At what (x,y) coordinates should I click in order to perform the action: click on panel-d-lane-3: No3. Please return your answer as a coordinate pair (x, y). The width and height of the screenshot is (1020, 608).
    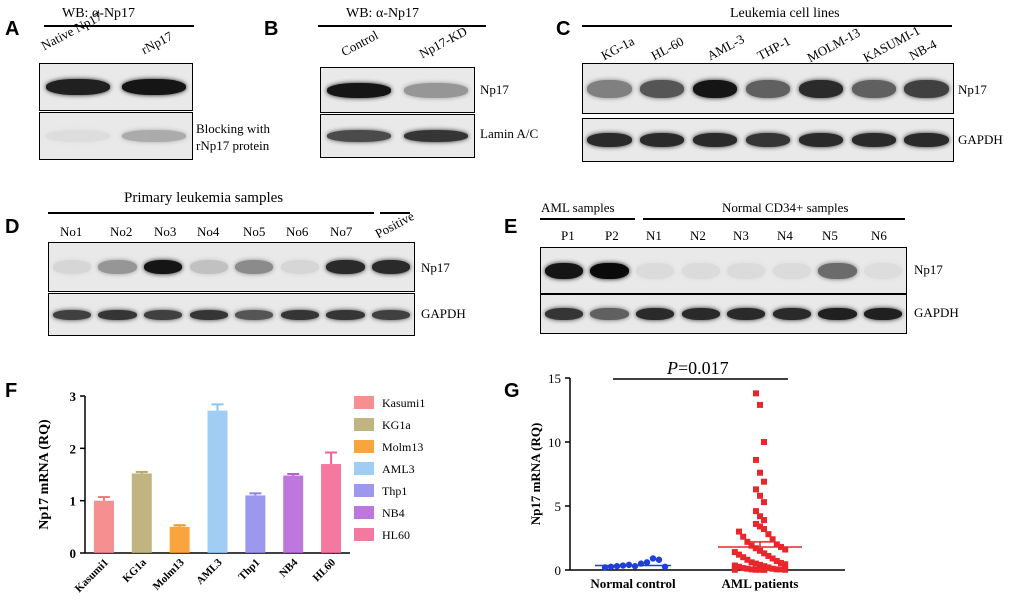
    Looking at the image, I should click on (165, 231).